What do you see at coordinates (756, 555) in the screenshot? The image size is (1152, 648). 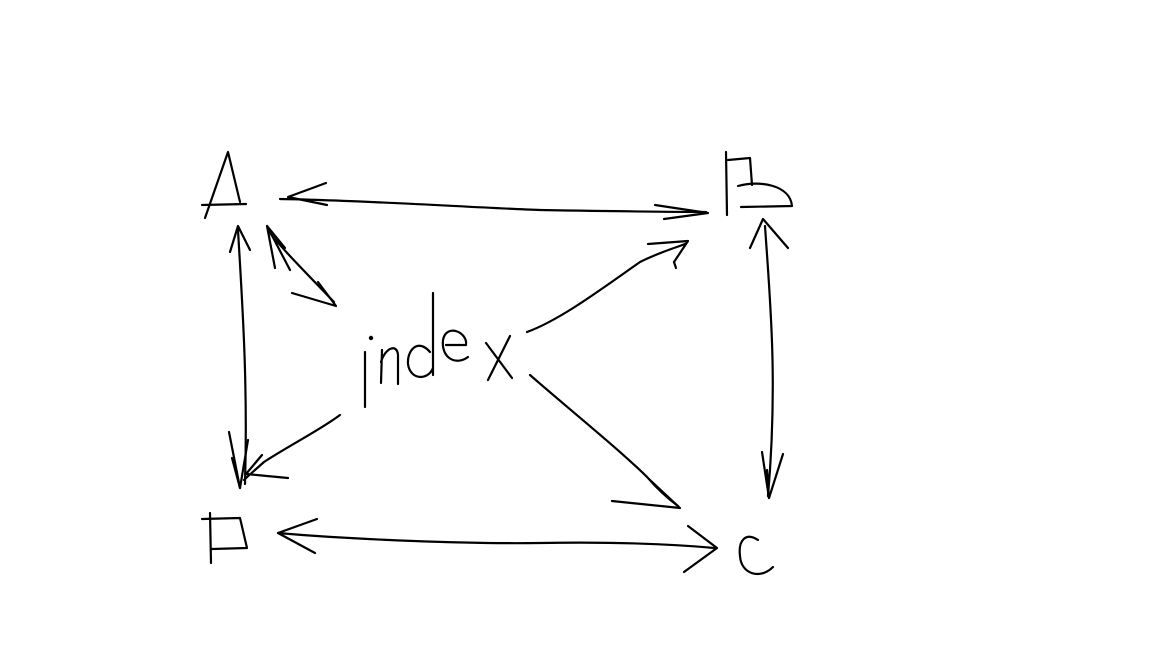 I see `node-c: C` at bounding box center [756, 555].